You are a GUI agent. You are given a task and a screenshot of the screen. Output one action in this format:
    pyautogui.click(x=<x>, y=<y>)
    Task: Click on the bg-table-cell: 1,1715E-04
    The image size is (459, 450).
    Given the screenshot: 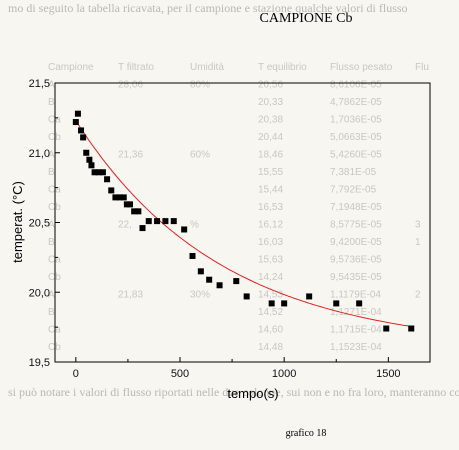 What is the action you would take?
    pyautogui.click(x=356, y=330)
    